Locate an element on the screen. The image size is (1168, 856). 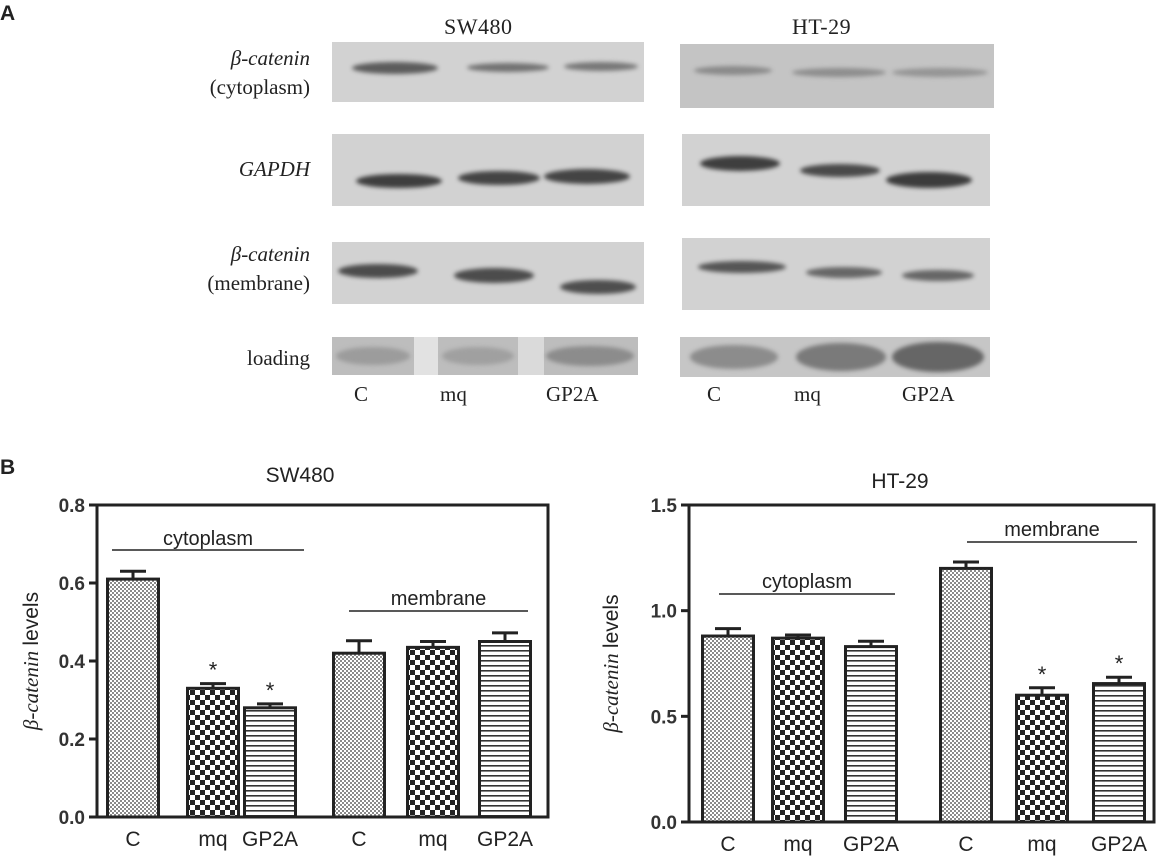
row-label-cytoplasm-location: (cytoplasm) is located at coordinates (259, 87).